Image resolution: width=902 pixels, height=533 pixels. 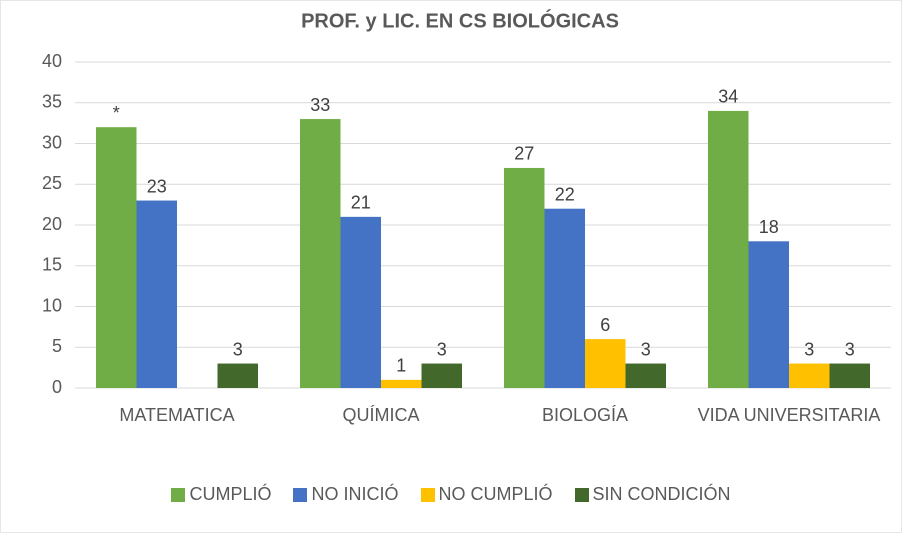 I want to click on legend-label: SIN CONDICIÓN, so click(x=661, y=494).